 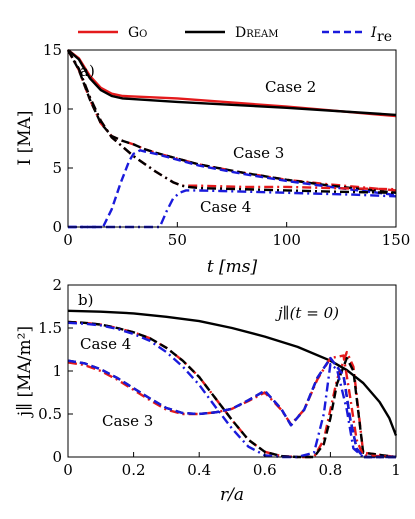 What do you see at coordinates (85, 300) in the screenshot?
I see `panel-b-label: b)` at bounding box center [85, 300].